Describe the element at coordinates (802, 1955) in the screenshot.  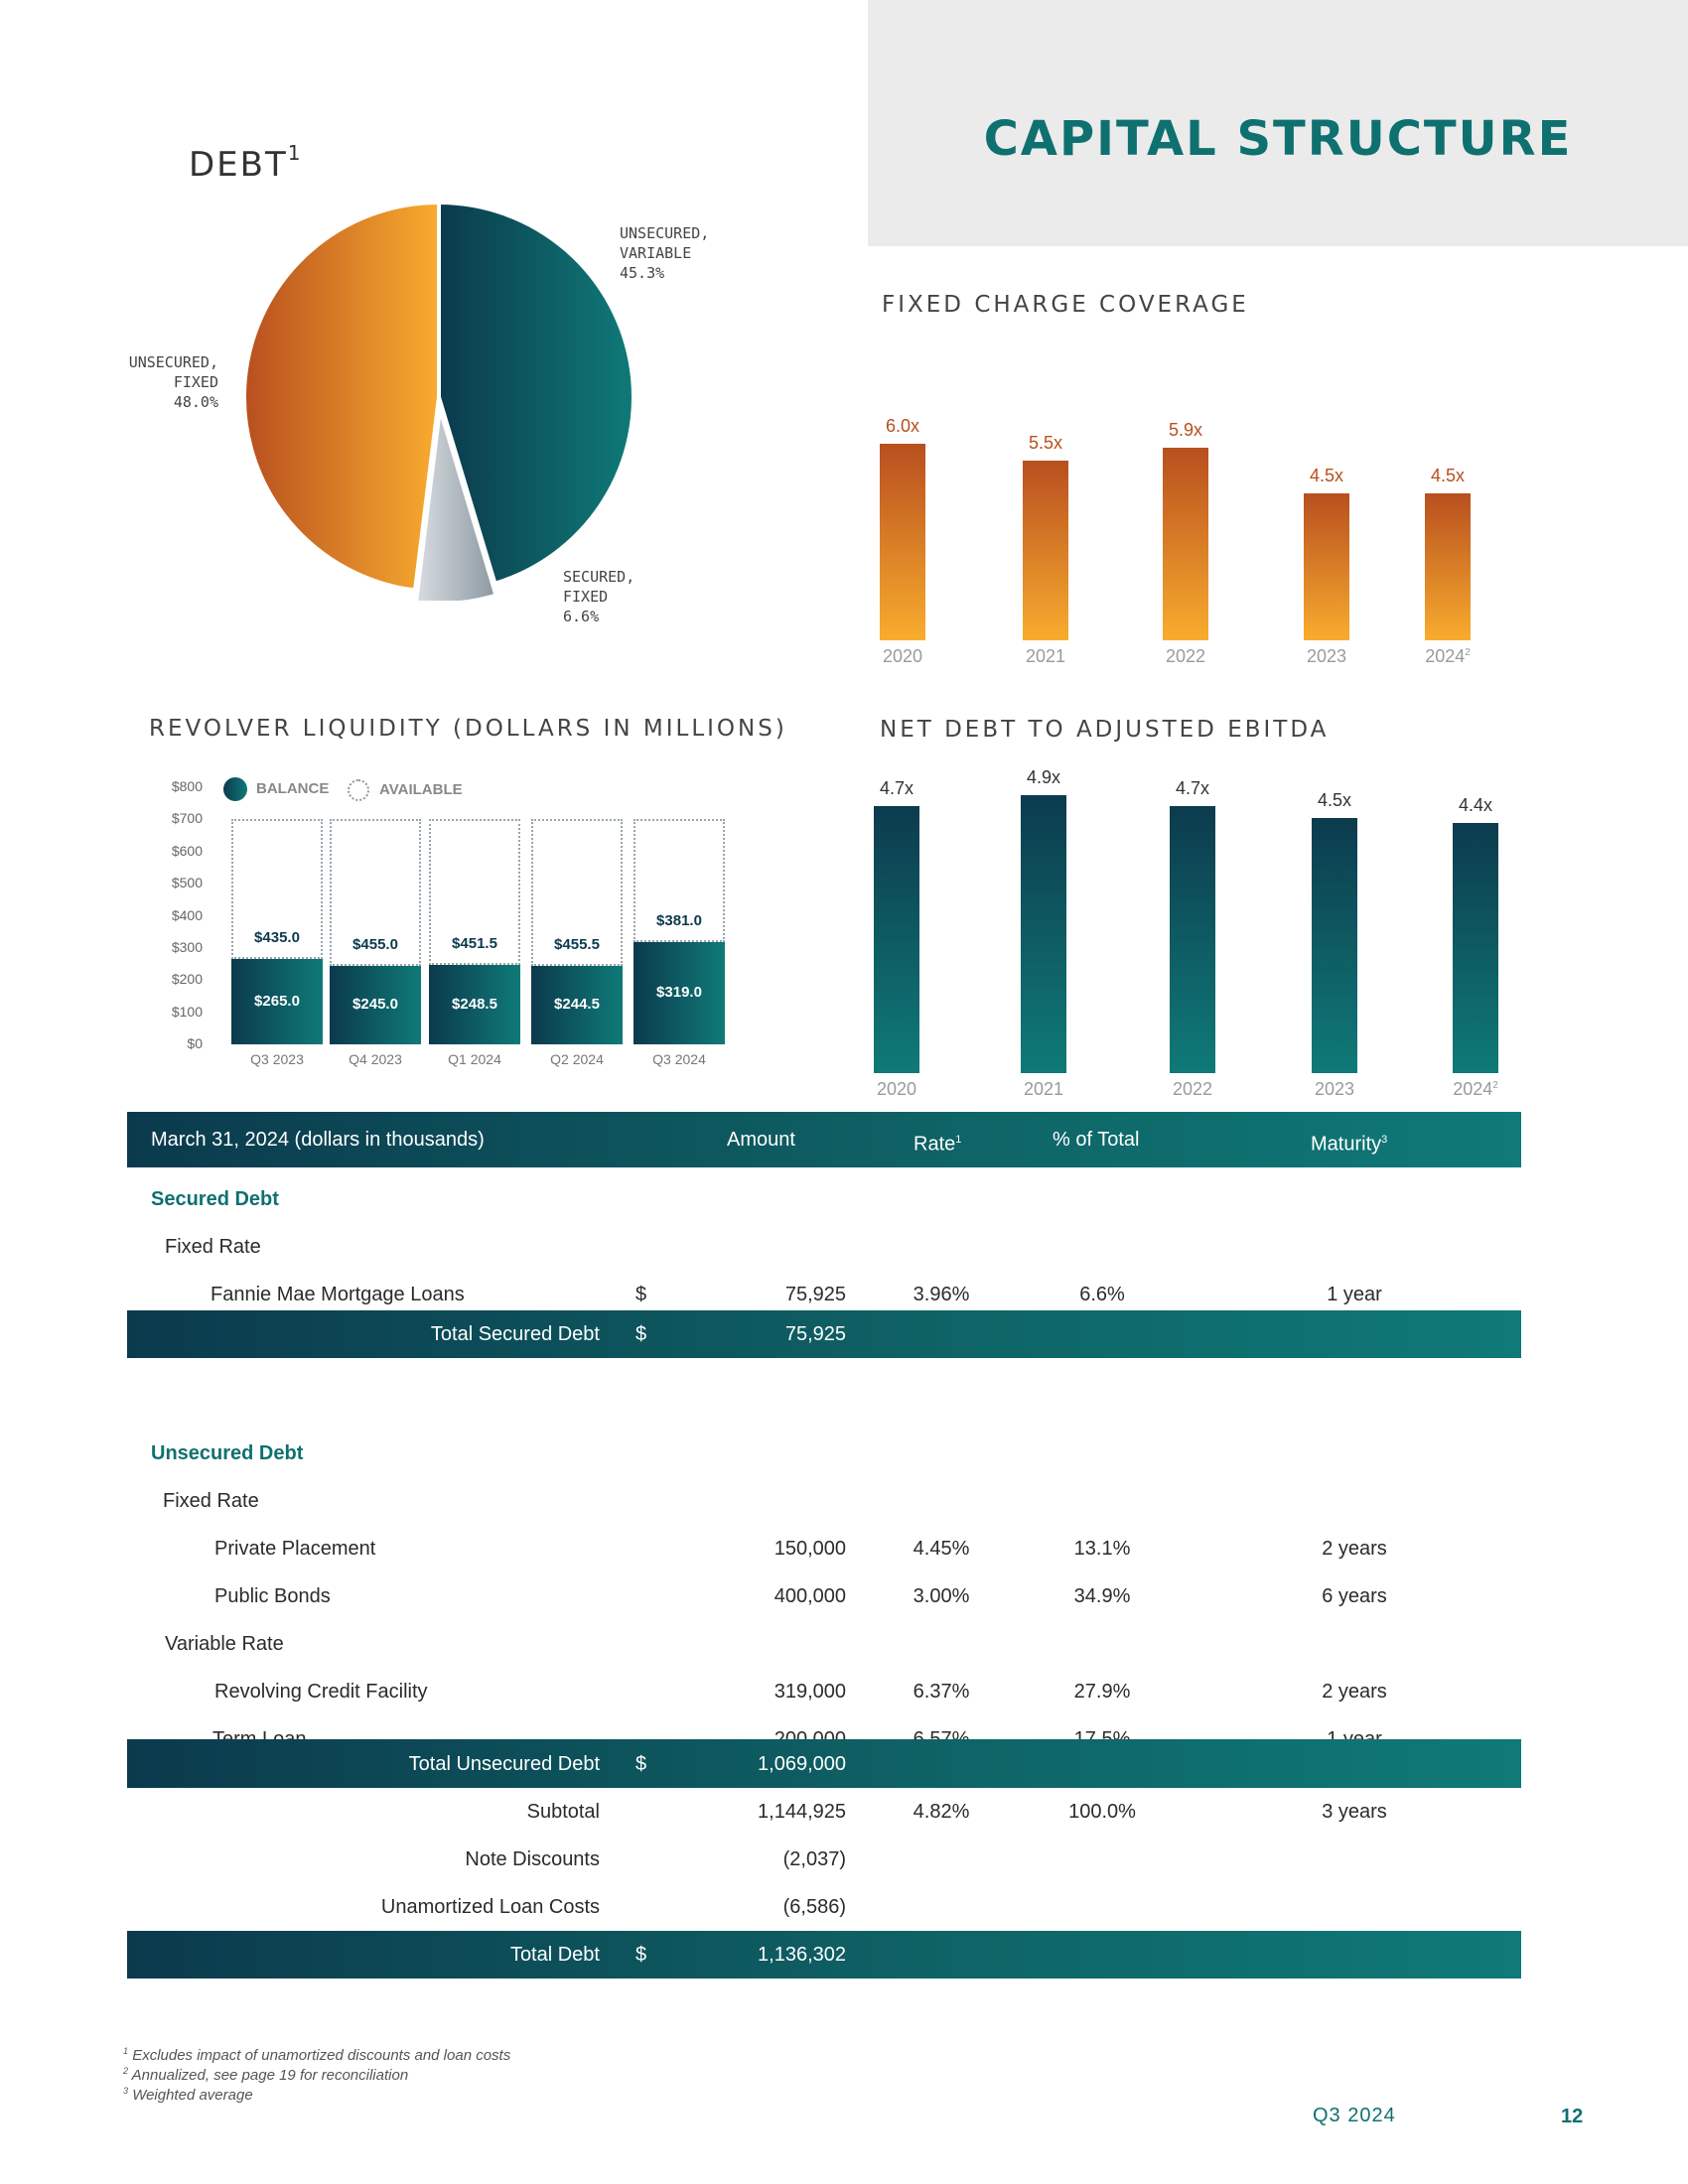
I see `total-debt-amount: 1,136,302` at that location.